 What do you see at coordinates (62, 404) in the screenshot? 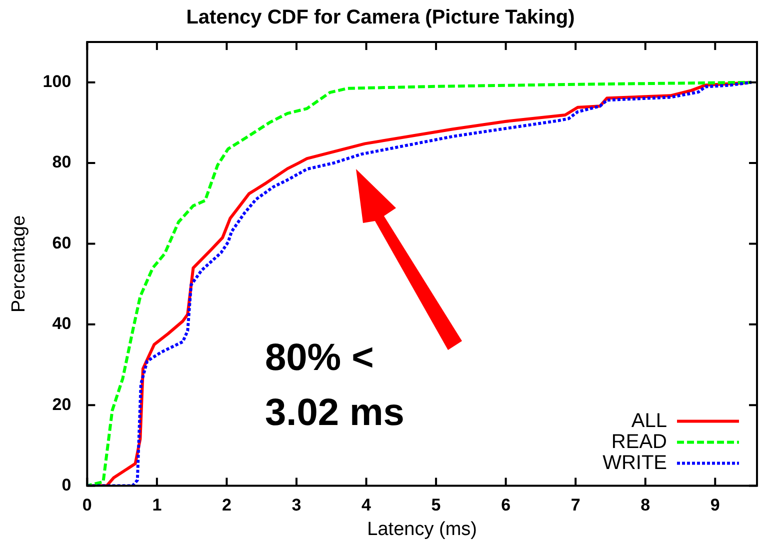
I see `y-tick-label: 20` at bounding box center [62, 404].